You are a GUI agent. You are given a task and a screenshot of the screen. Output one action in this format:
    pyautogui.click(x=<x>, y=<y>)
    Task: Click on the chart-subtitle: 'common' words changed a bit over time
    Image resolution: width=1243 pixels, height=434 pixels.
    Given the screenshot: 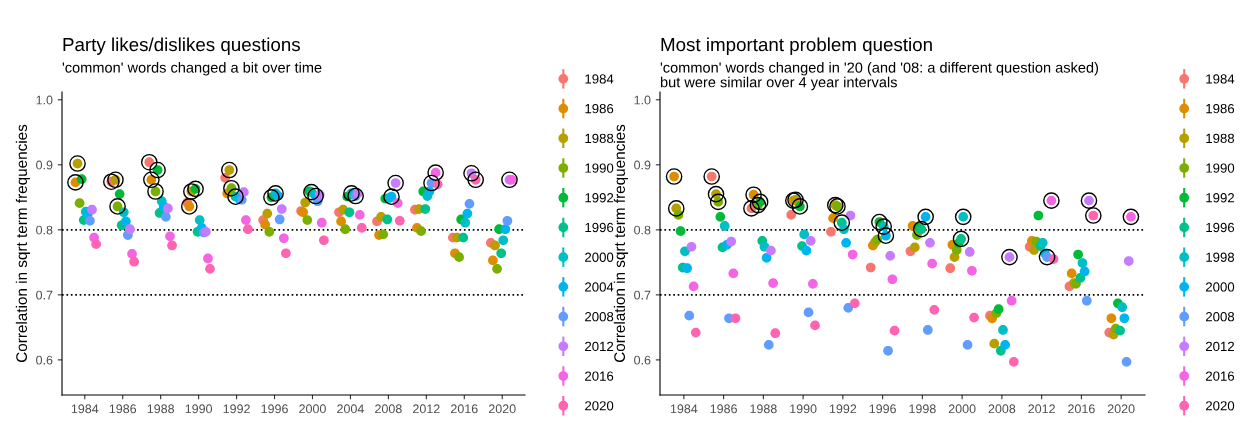 What is the action you would take?
    pyautogui.click(x=192, y=69)
    